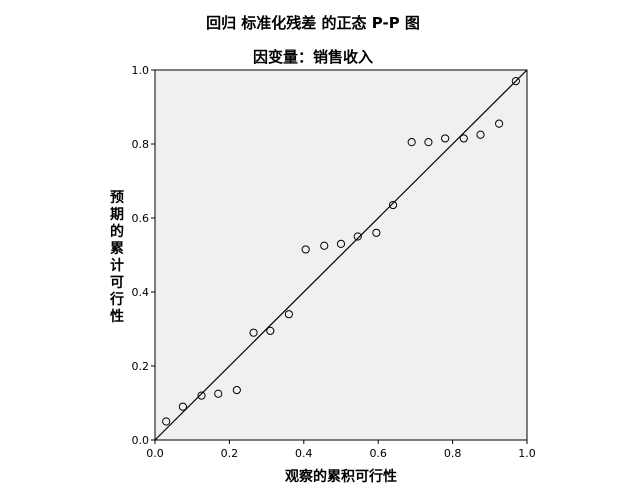  Describe the element at coordinates (230, 453) in the screenshot. I see `x-tick-label: 0.2` at that location.